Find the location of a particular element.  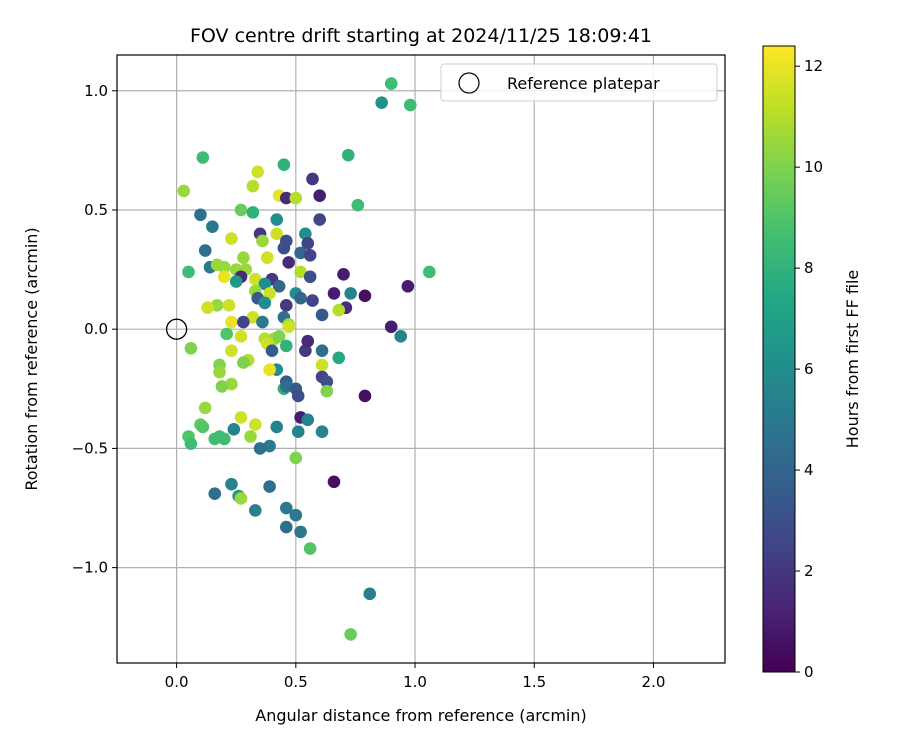

y-tick-label: −1.0 is located at coordinates (90, 568).